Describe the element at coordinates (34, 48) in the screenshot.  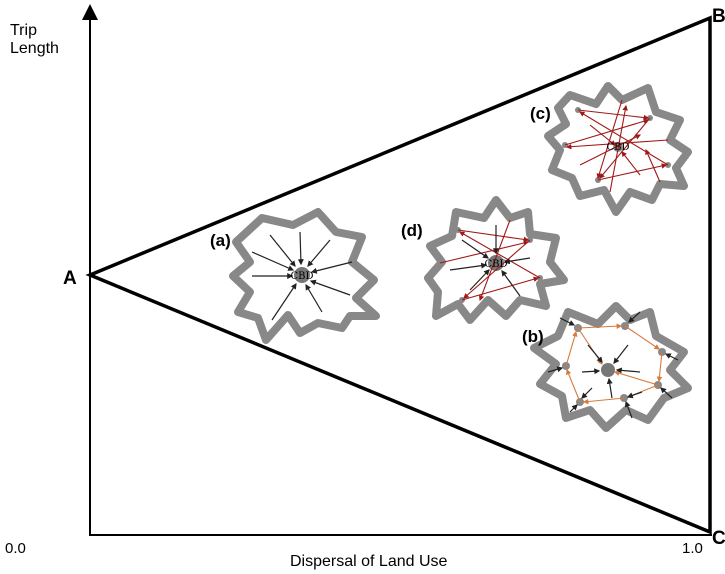
I see `y-axis-label-line2: Length` at that location.